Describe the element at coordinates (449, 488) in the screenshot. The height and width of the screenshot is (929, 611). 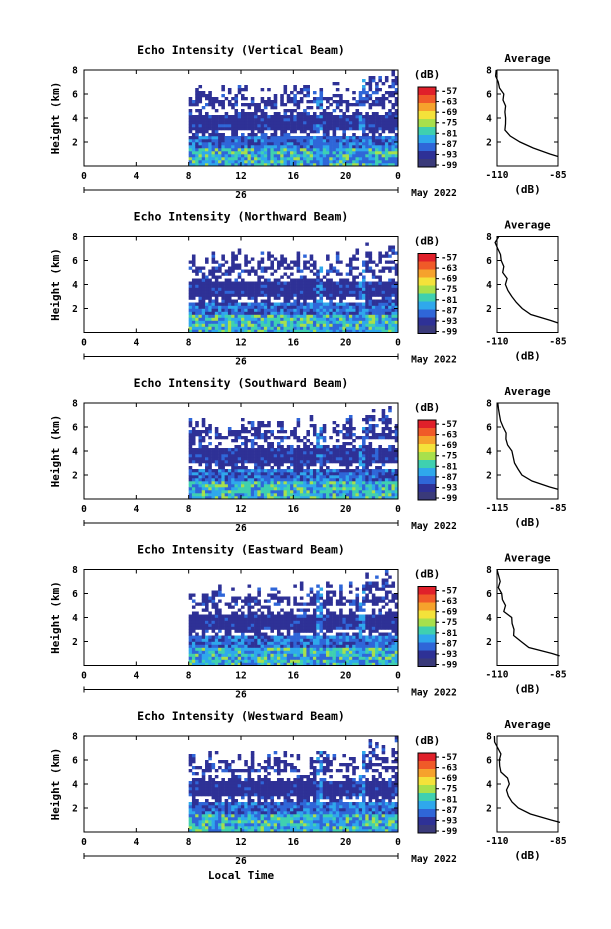
I see `colorbar-label: -93` at that location.